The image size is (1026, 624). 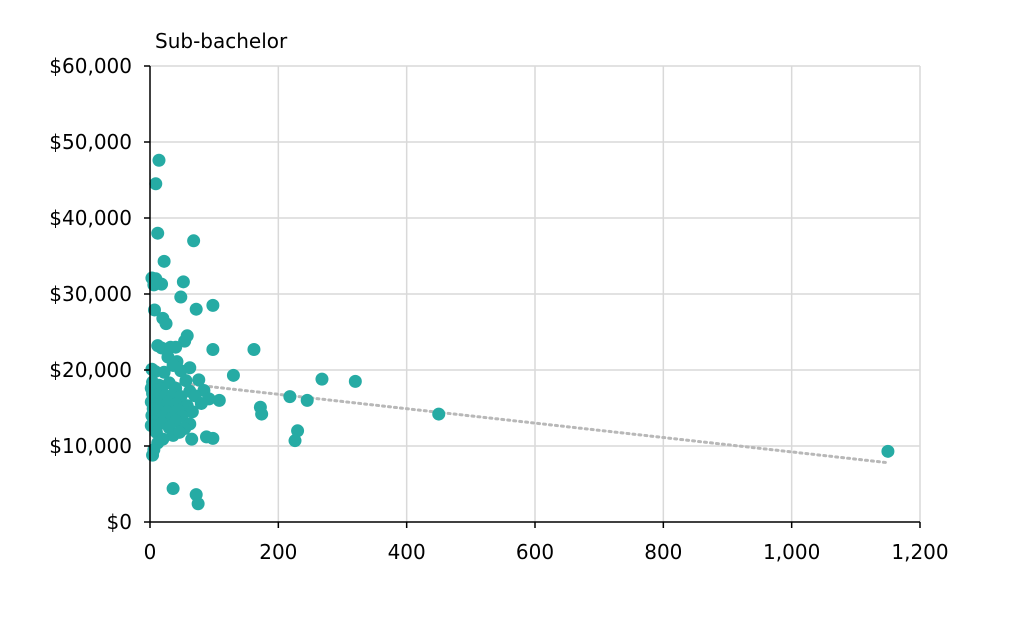 I want to click on x-tick-label: 1,000, so click(x=791, y=552).